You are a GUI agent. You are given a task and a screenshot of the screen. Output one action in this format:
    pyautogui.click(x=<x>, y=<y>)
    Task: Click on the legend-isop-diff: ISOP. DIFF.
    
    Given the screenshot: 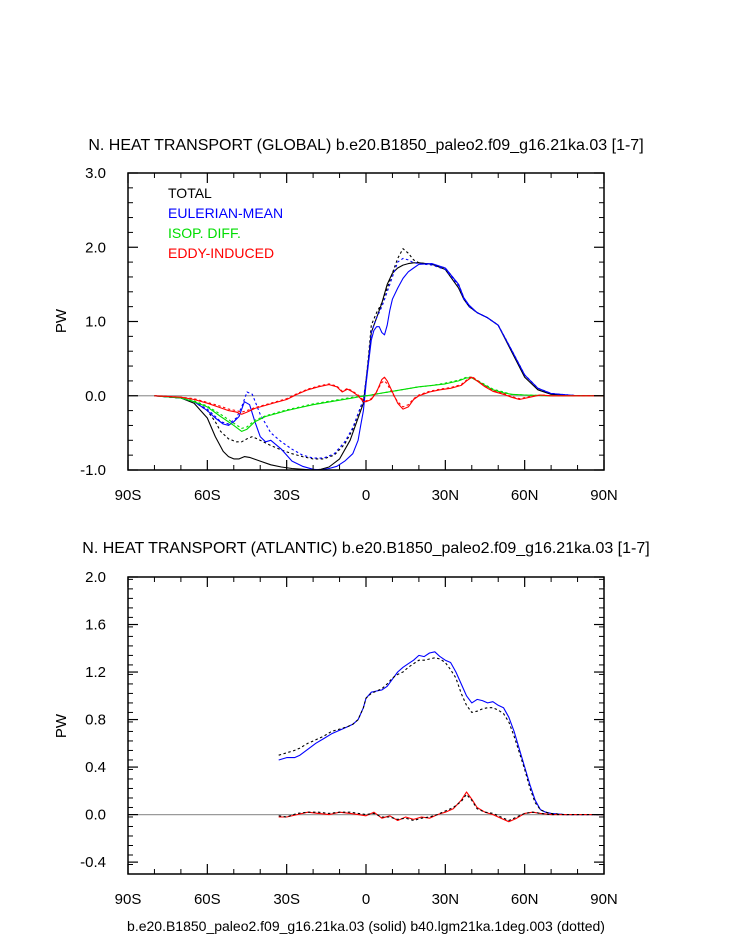 What is the action you would take?
    pyautogui.click(x=204, y=233)
    